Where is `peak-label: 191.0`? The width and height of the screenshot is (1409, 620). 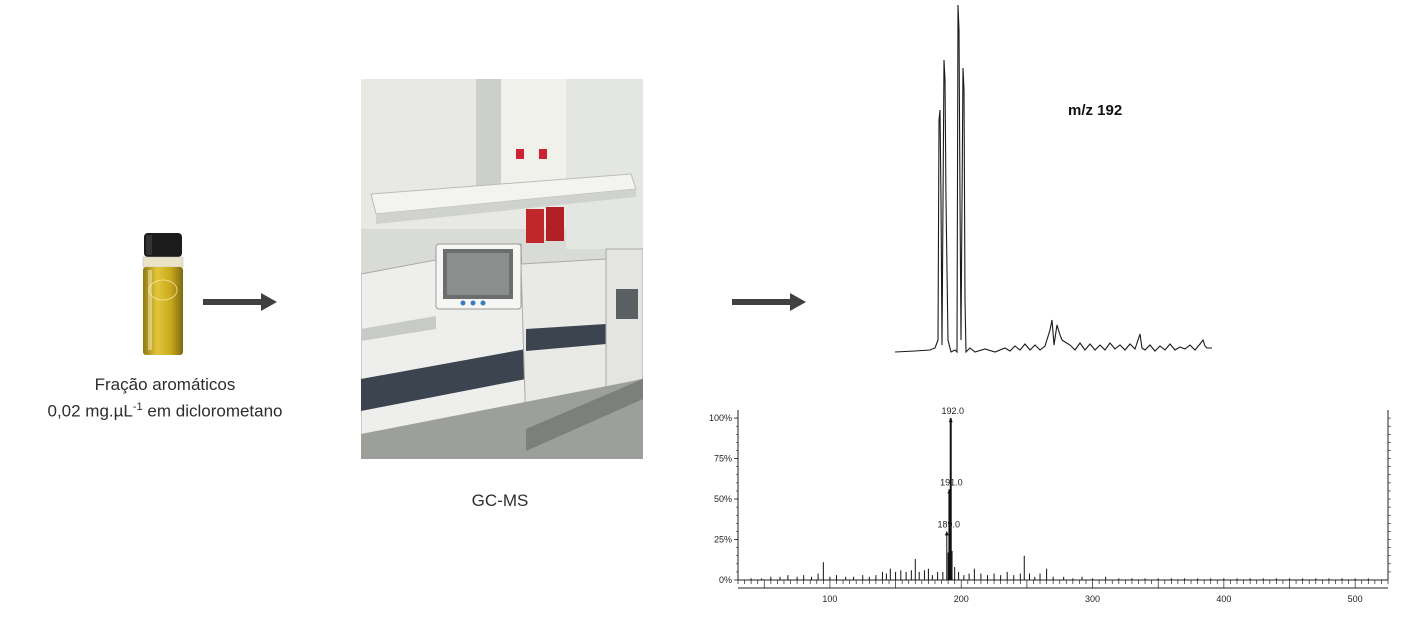
peak-label: 191.0 is located at coordinates (951, 482).